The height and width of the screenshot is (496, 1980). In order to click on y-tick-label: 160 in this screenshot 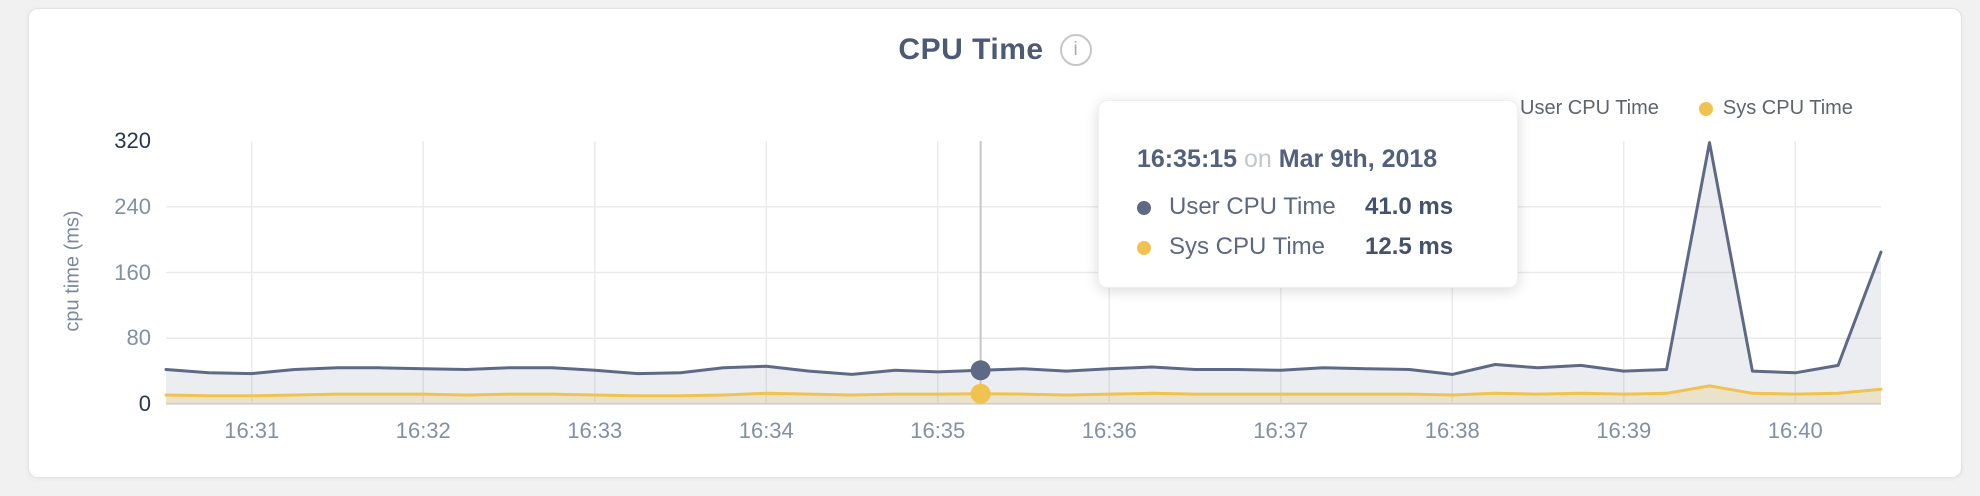, I will do `click(132, 272)`.